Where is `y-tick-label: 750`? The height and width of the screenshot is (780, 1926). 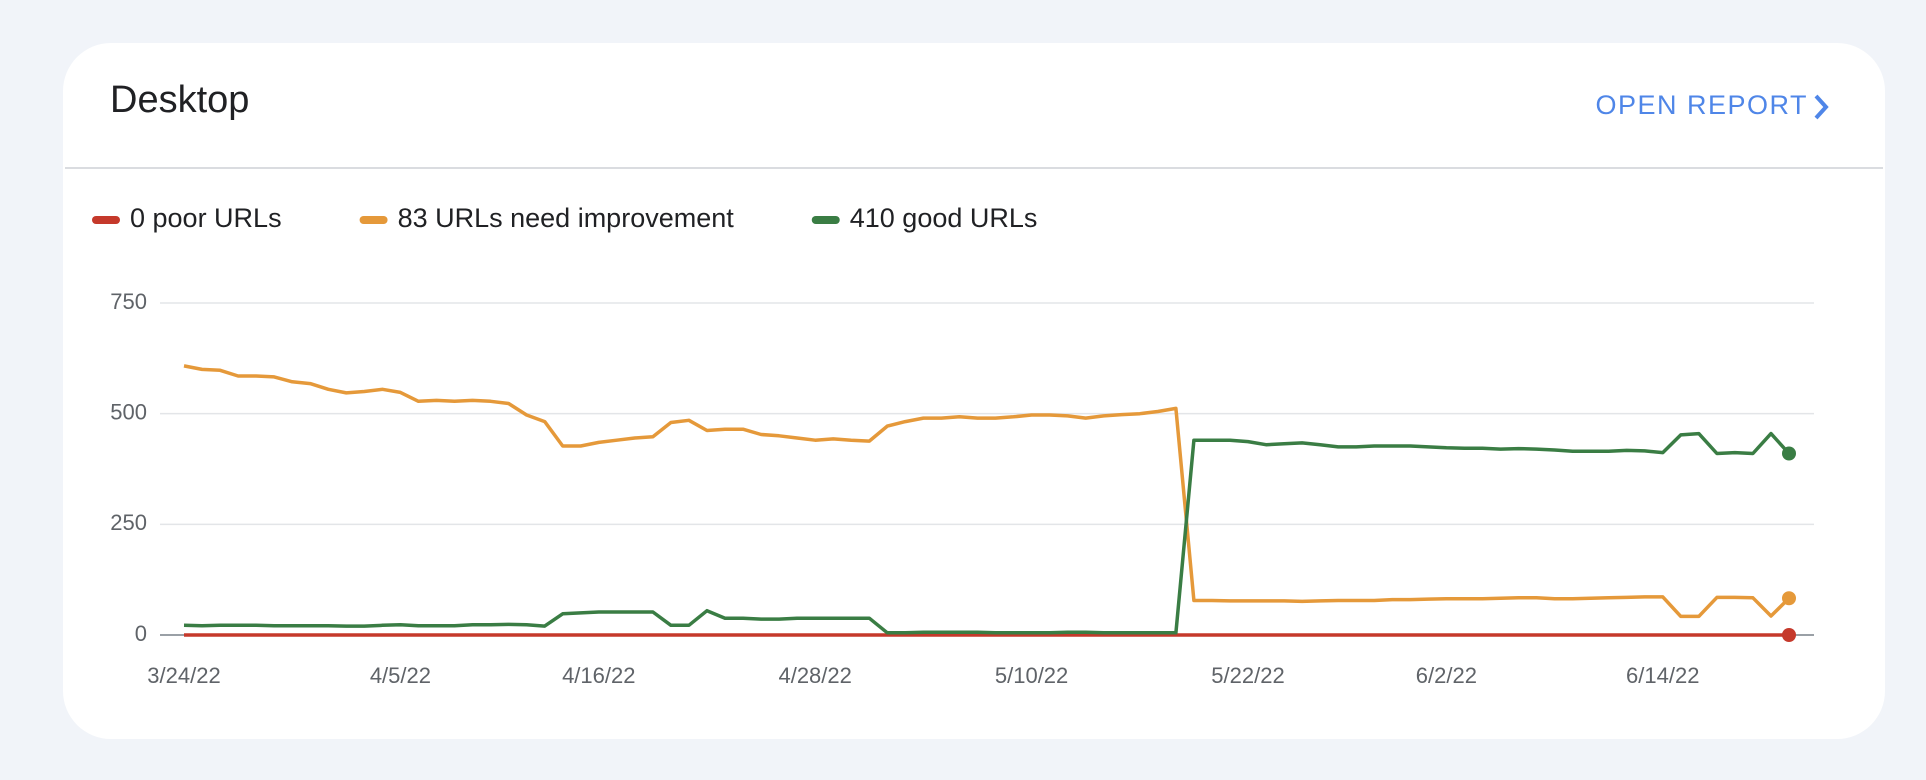 y-tick-label: 750 is located at coordinates (128, 301).